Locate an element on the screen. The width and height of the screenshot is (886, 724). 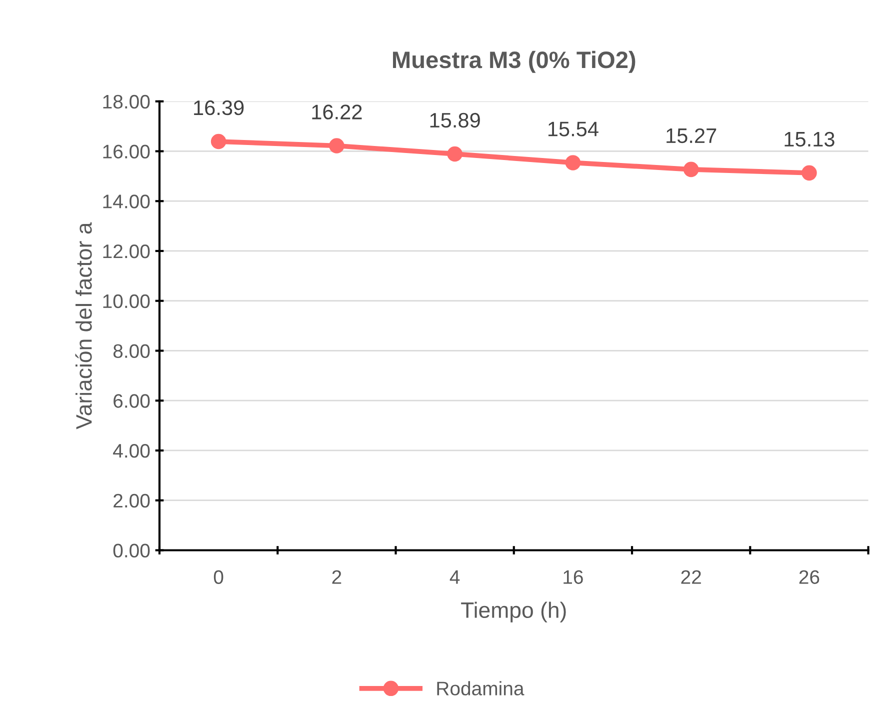
x-tick-label: 4 is located at coordinates (455, 577).